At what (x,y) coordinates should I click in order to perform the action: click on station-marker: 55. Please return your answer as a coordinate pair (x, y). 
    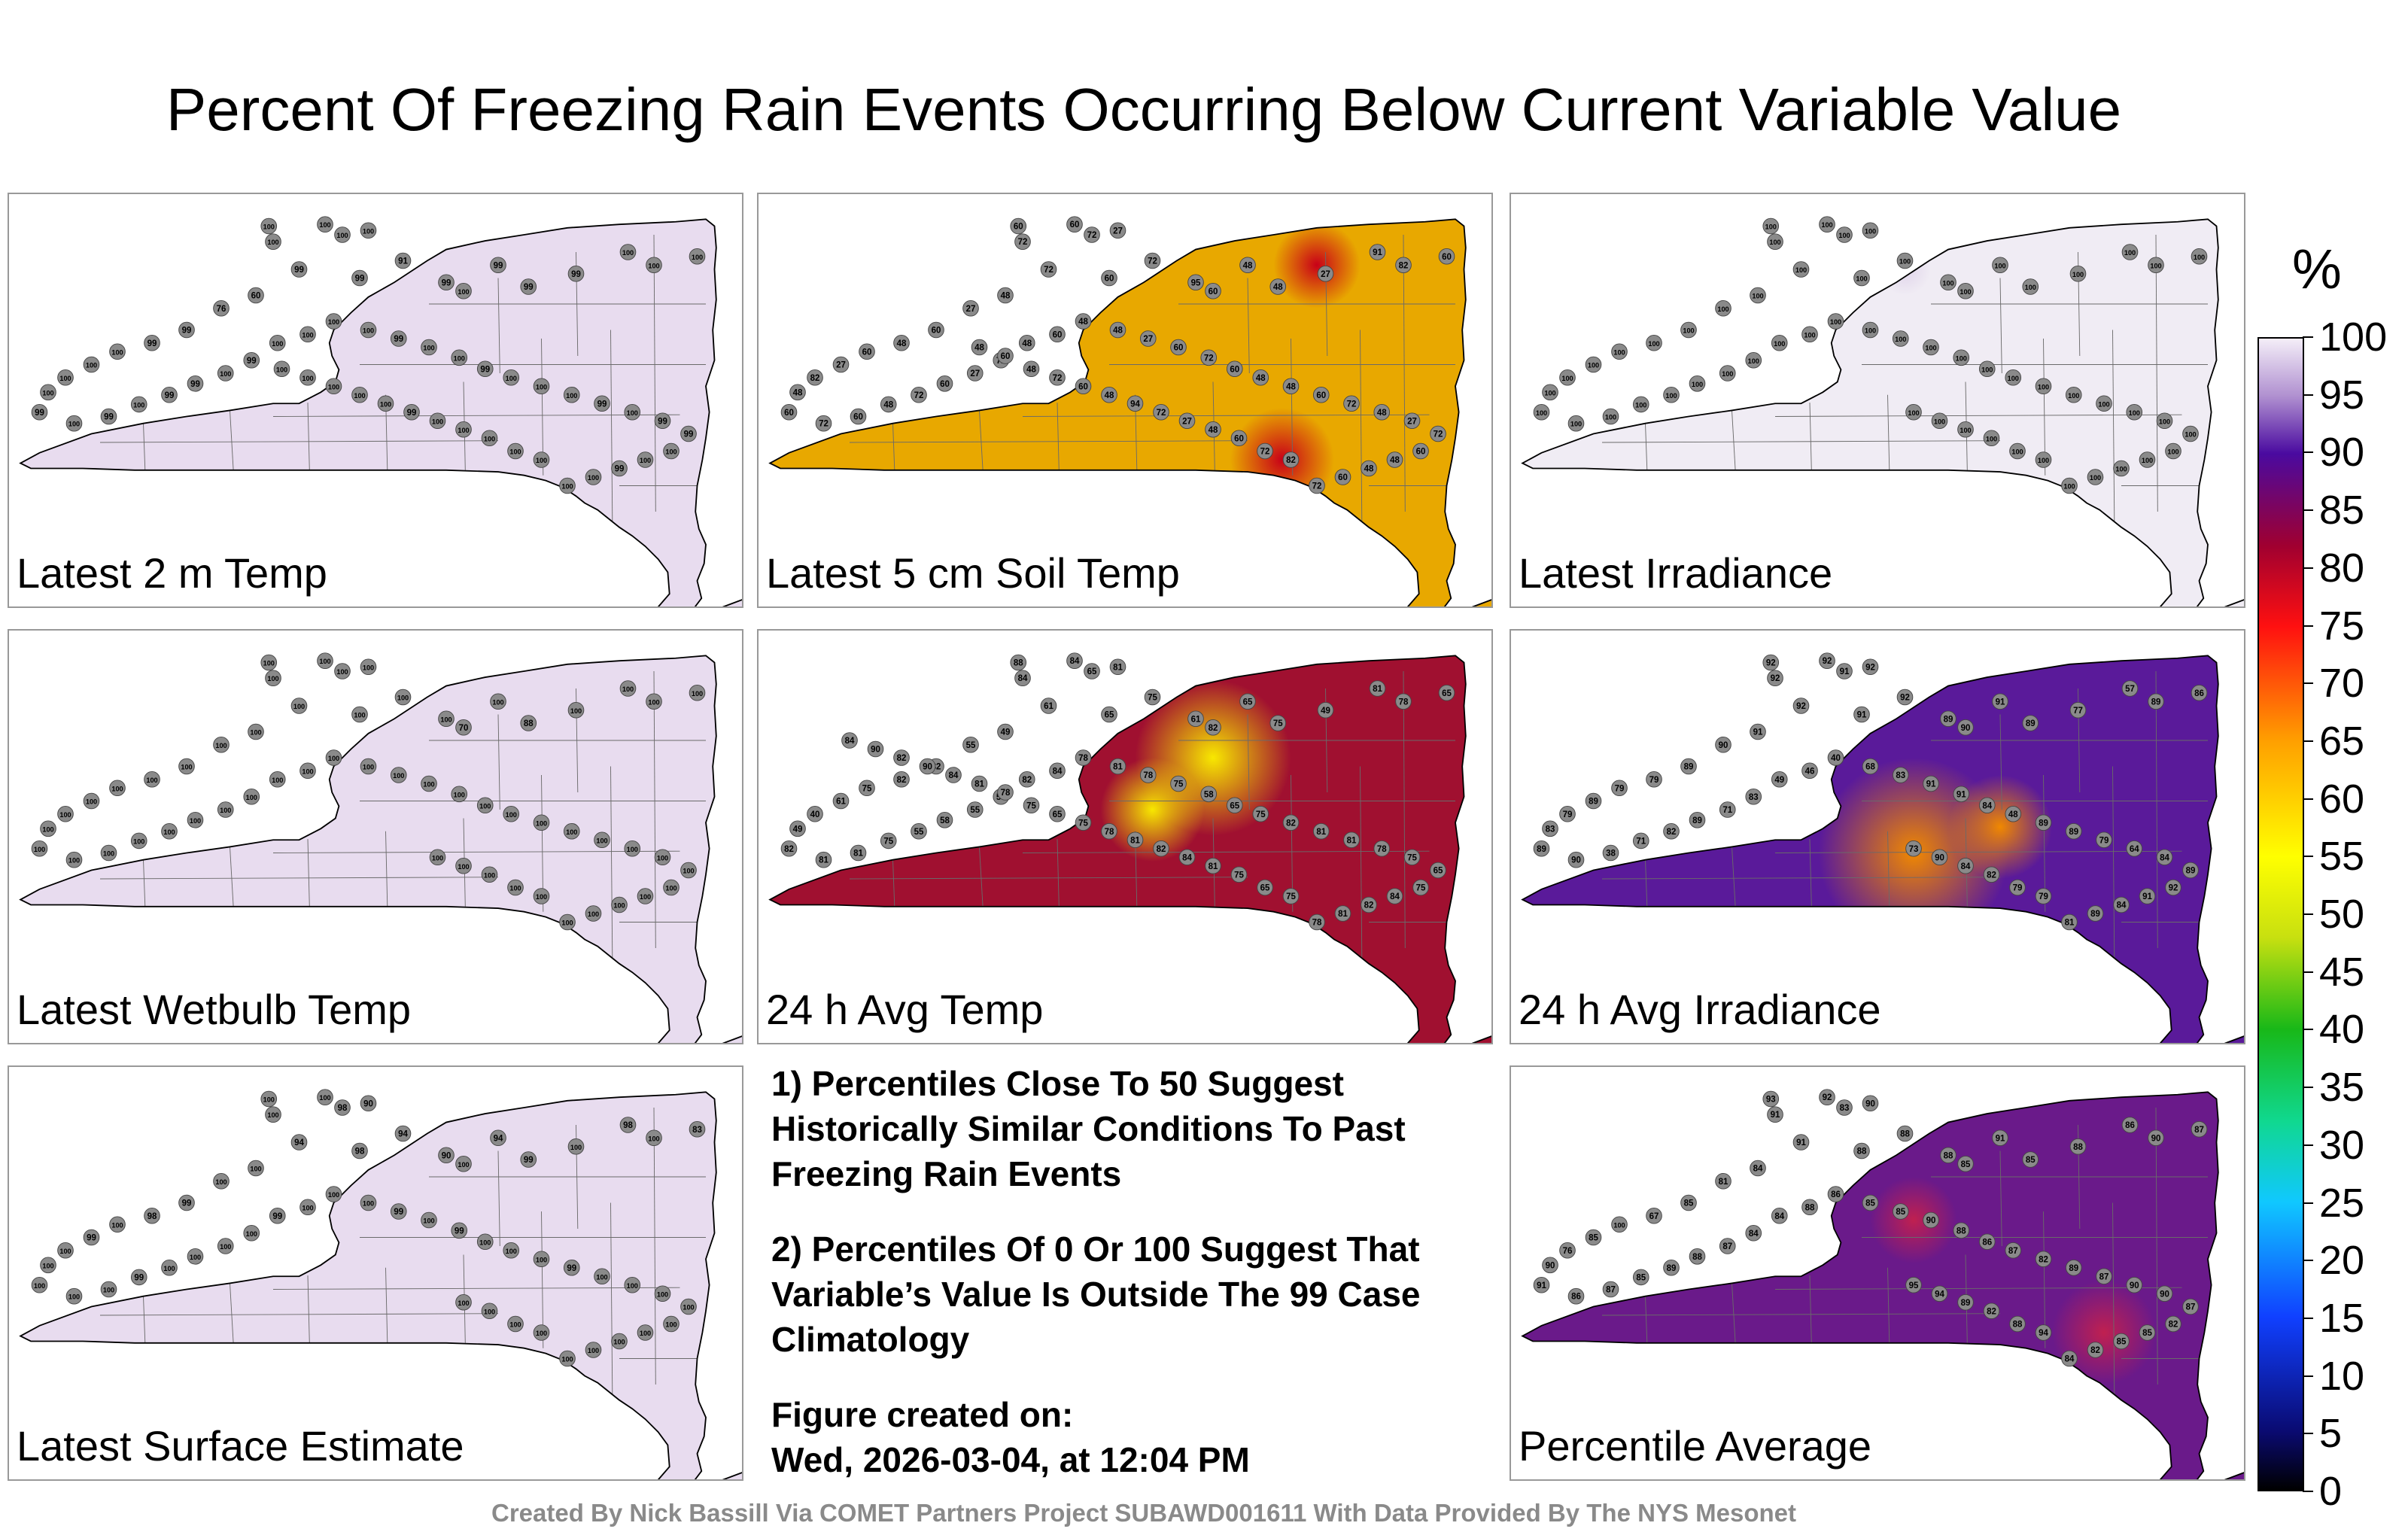
    Looking at the image, I should click on (975, 809).